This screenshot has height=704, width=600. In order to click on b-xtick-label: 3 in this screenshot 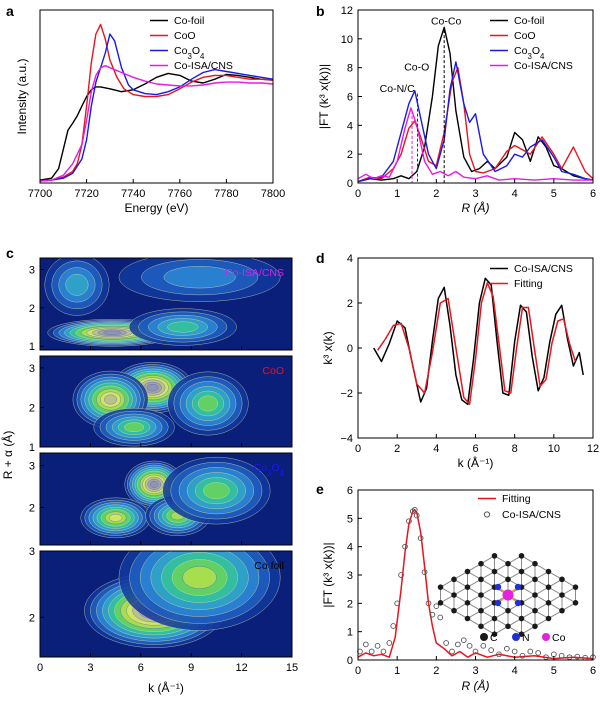, I will do `click(475, 194)`.